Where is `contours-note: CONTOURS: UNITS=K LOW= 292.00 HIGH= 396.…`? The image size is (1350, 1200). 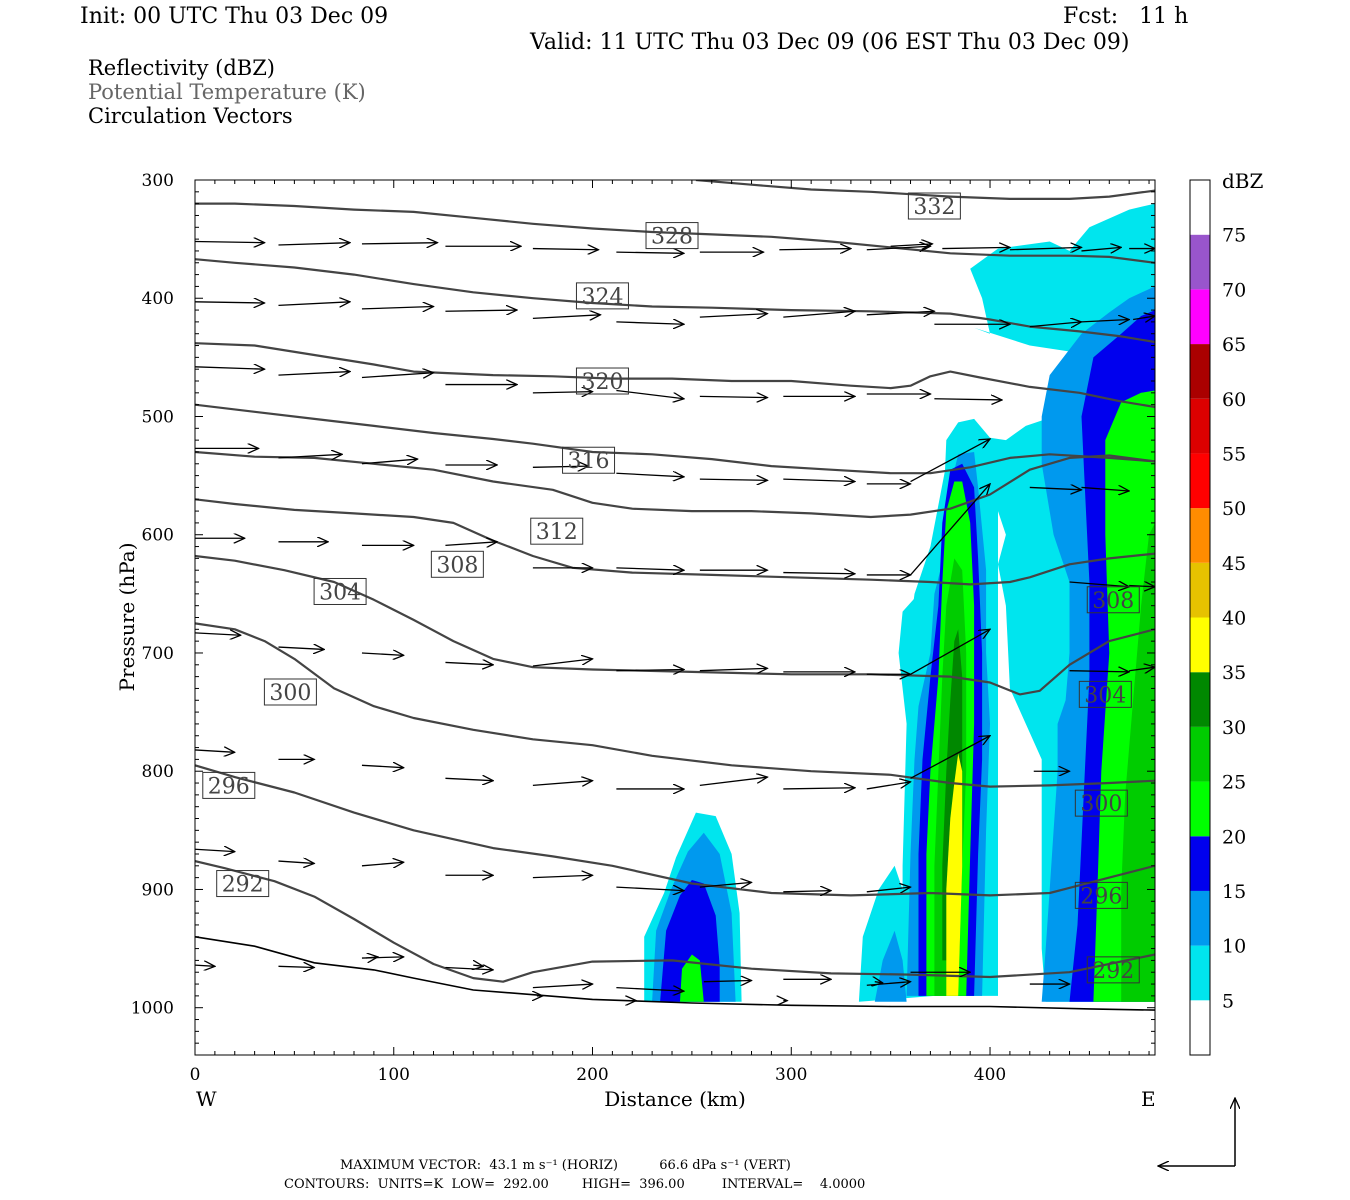
contours-note: CONTOURS: UNITS=K LOW= 292.00 HIGH= 396.… is located at coordinates (575, 1184).